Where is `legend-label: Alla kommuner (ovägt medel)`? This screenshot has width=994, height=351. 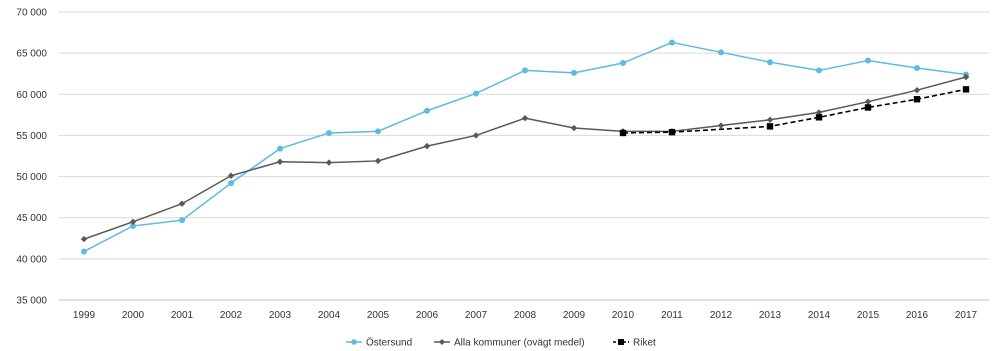 legend-label: Alla kommuner (ovägt medel) is located at coordinates (519, 343).